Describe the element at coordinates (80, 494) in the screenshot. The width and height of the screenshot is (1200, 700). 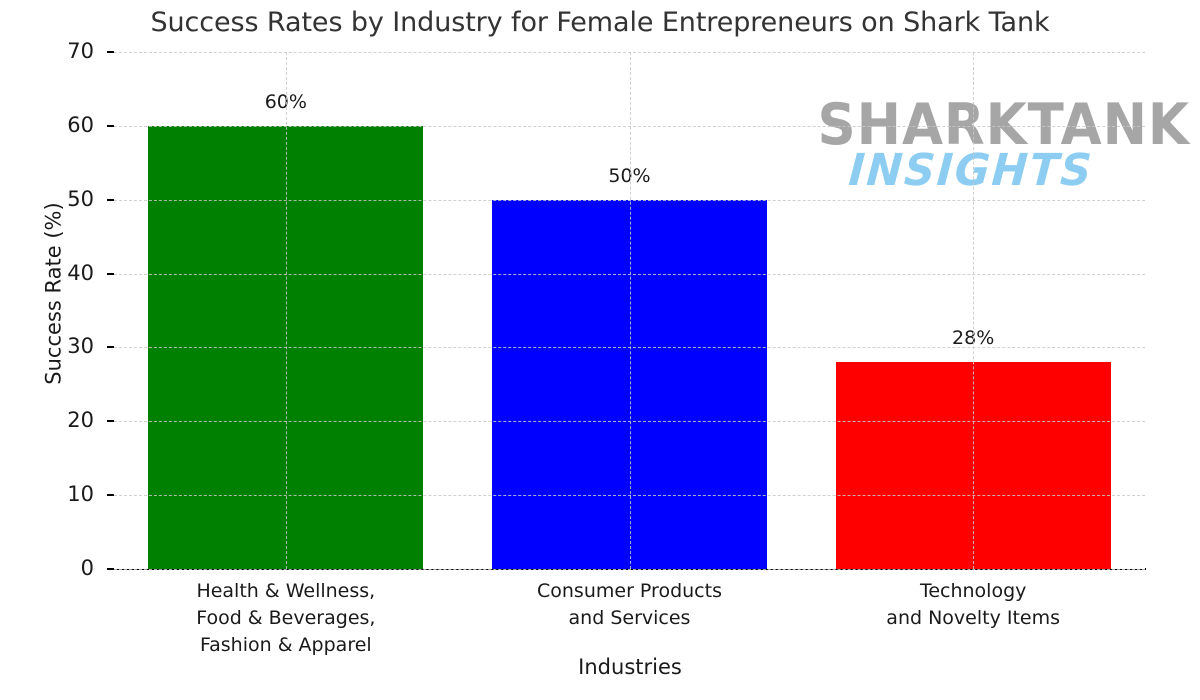
I see `y-axis-tick-label: 10` at that location.